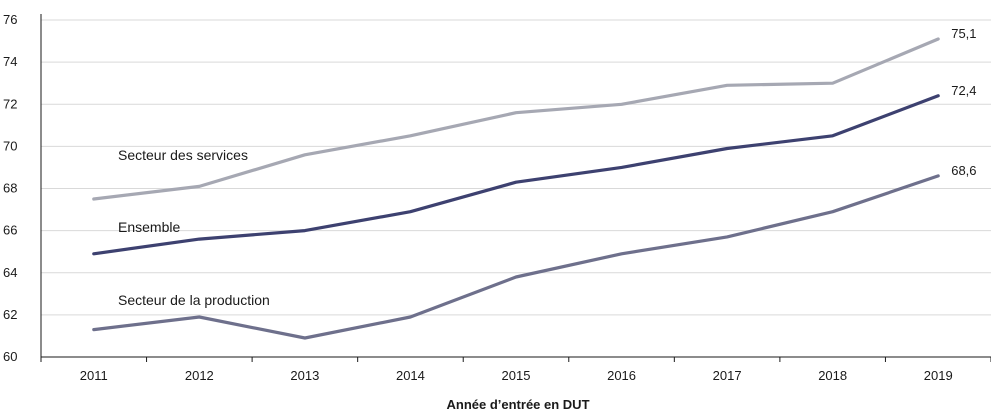  What do you see at coordinates (10, 103) in the screenshot?
I see `y-tick-label: 72` at bounding box center [10, 103].